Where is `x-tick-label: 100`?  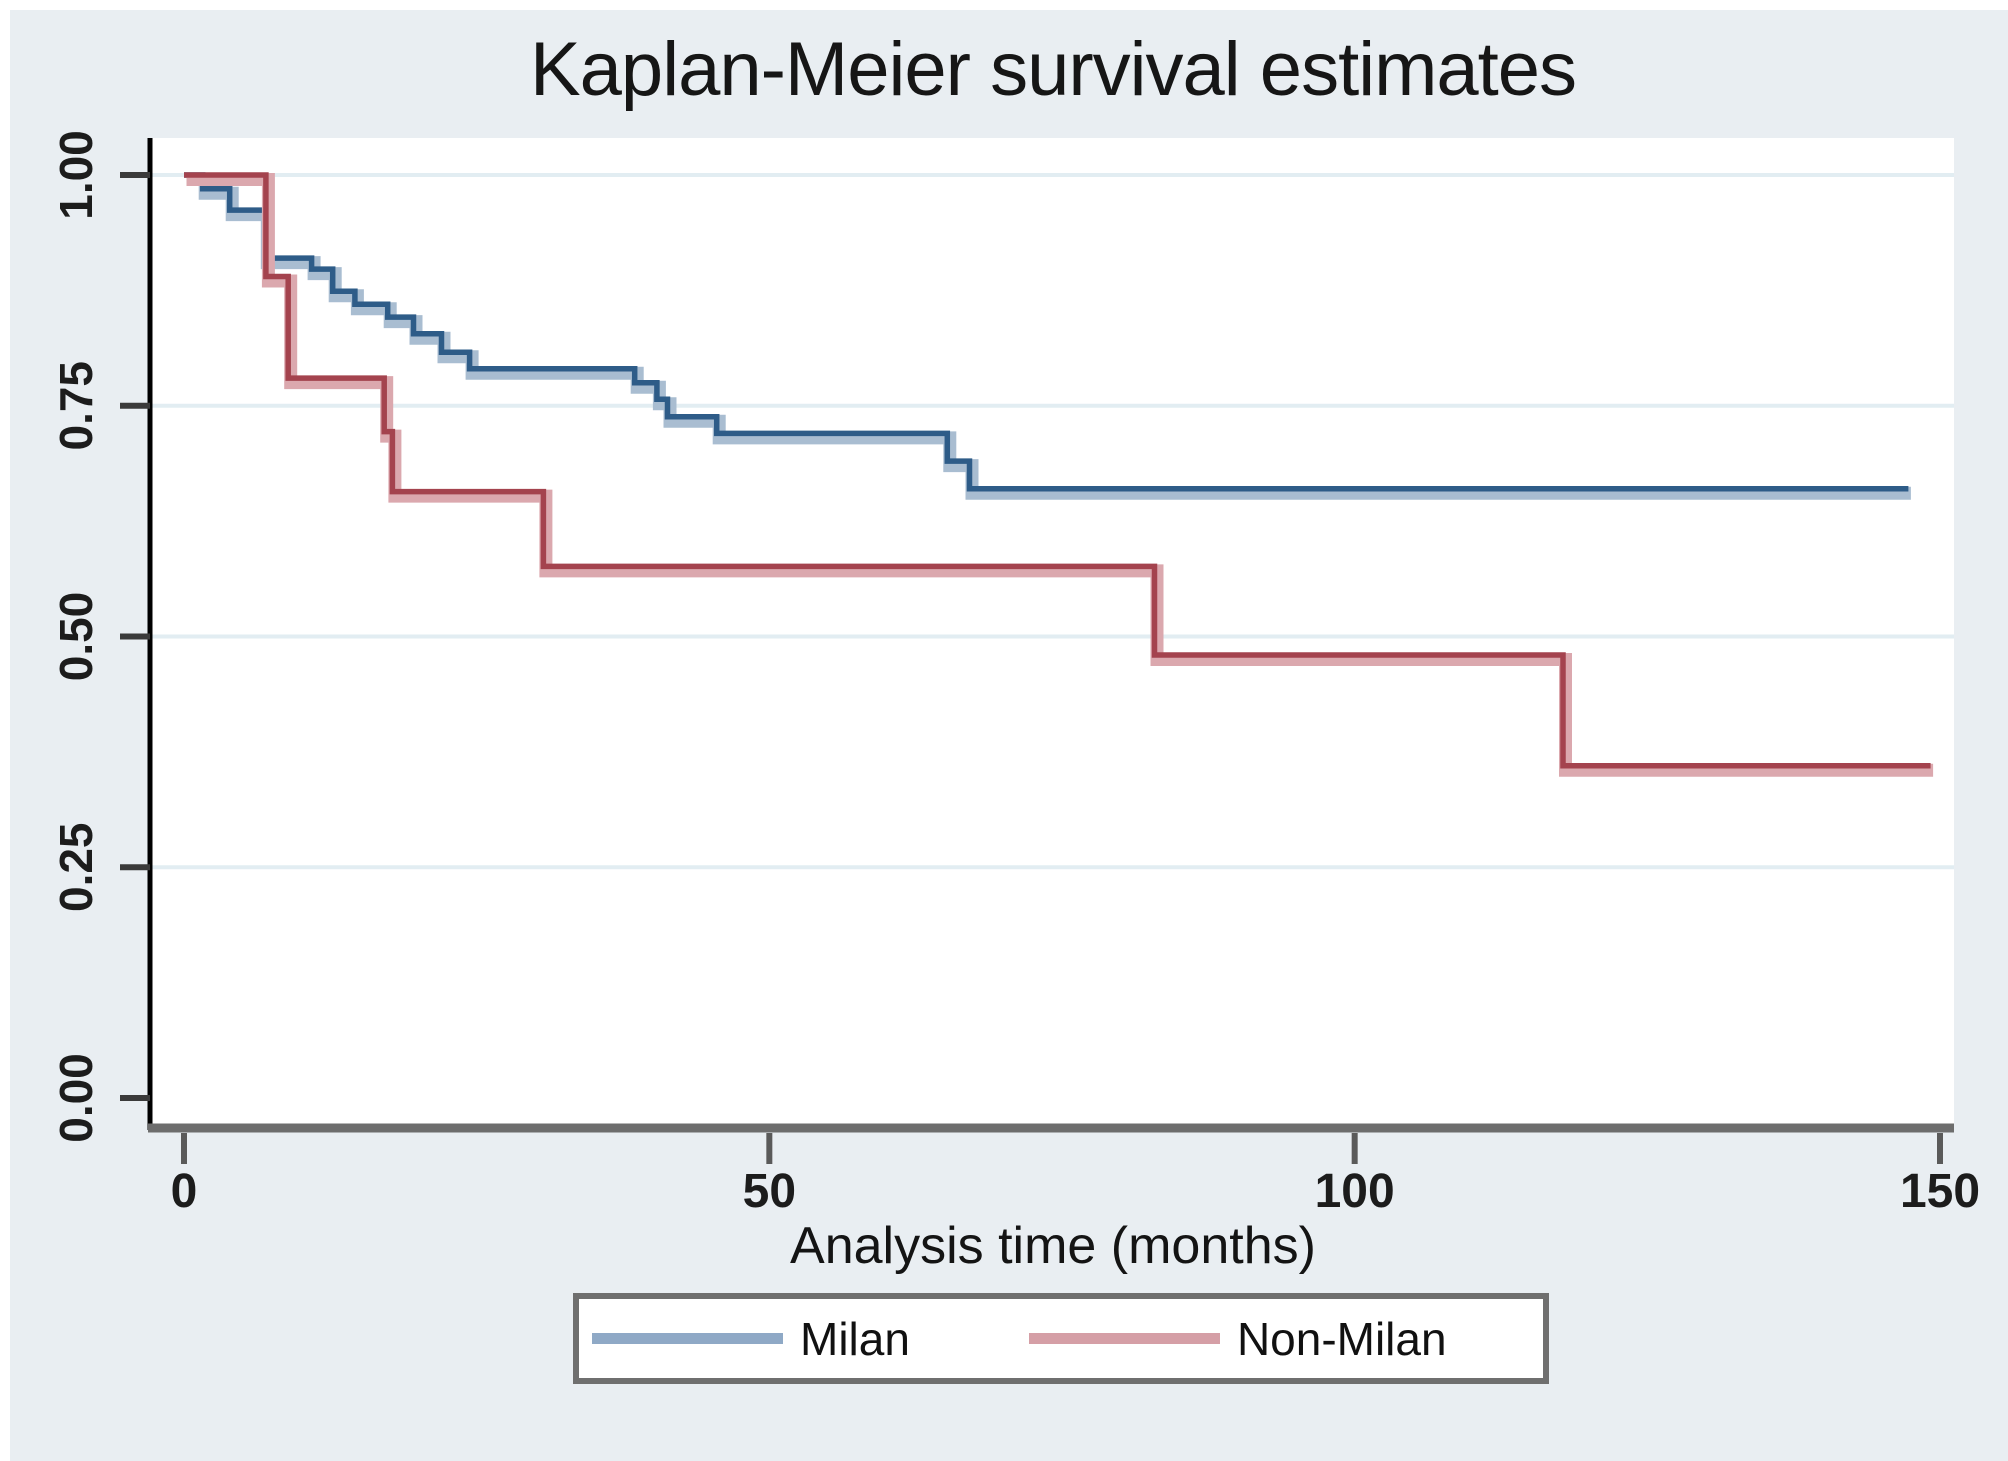 x-tick-label: 100 is located at coordinates (1355, 1191).